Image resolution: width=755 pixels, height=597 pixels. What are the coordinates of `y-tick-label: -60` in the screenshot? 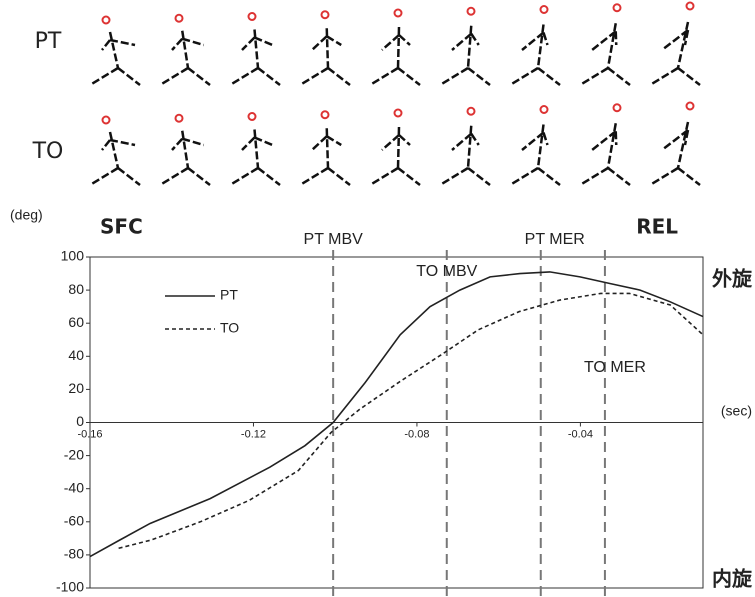 It's located at (74, 521).